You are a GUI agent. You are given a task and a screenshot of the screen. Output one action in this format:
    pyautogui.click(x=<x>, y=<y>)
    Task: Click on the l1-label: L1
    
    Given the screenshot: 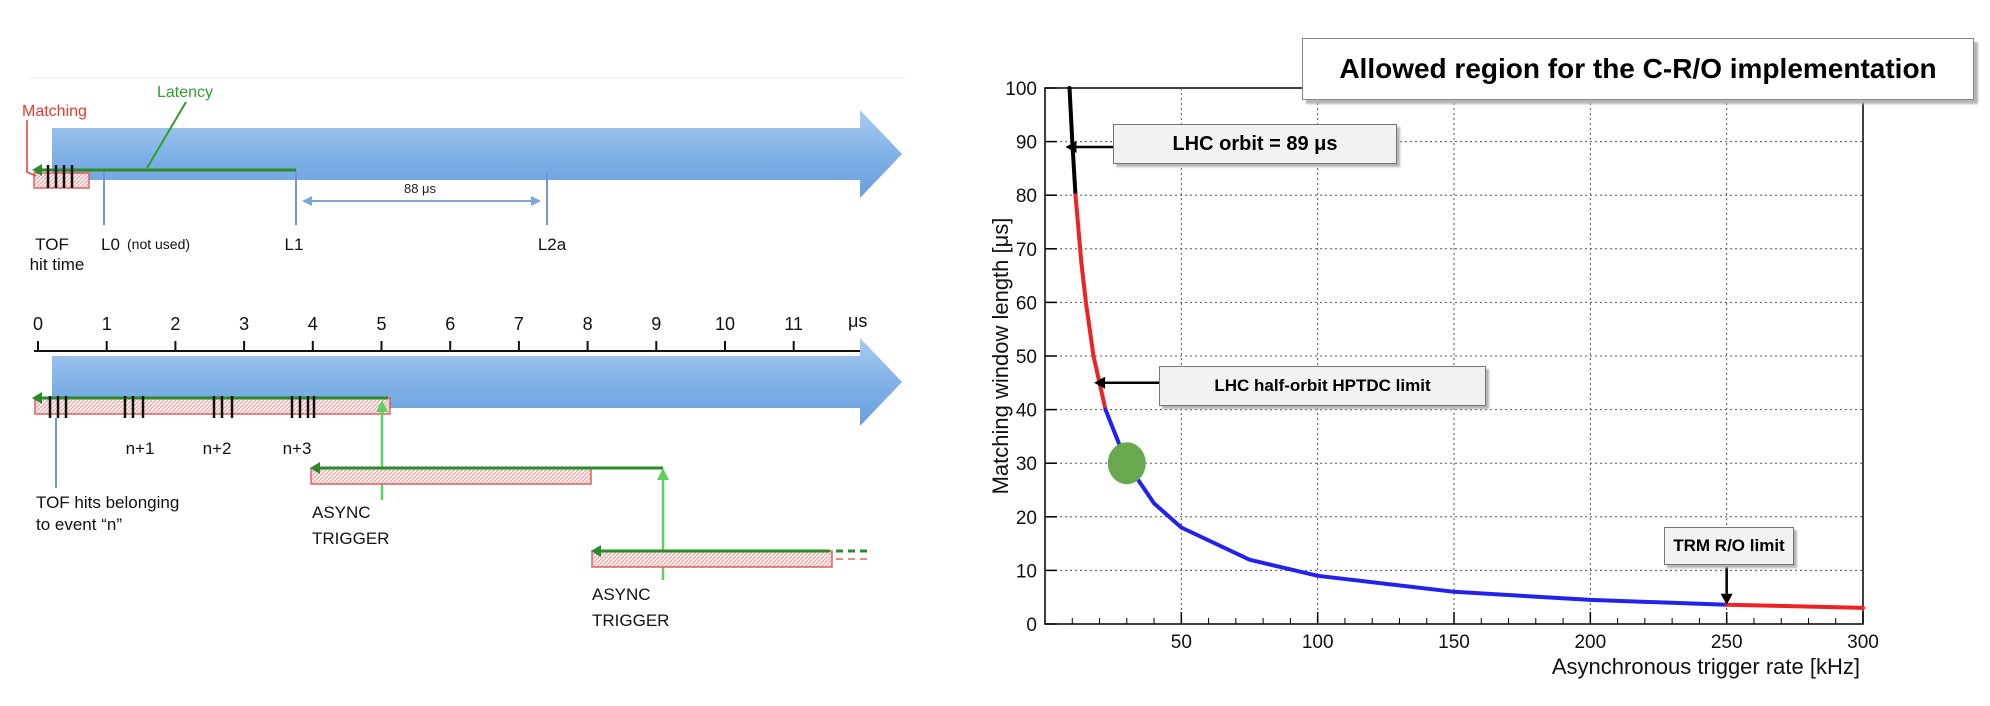 What is the action you would take?
    pyautogui.click(x=294, y=244)
    